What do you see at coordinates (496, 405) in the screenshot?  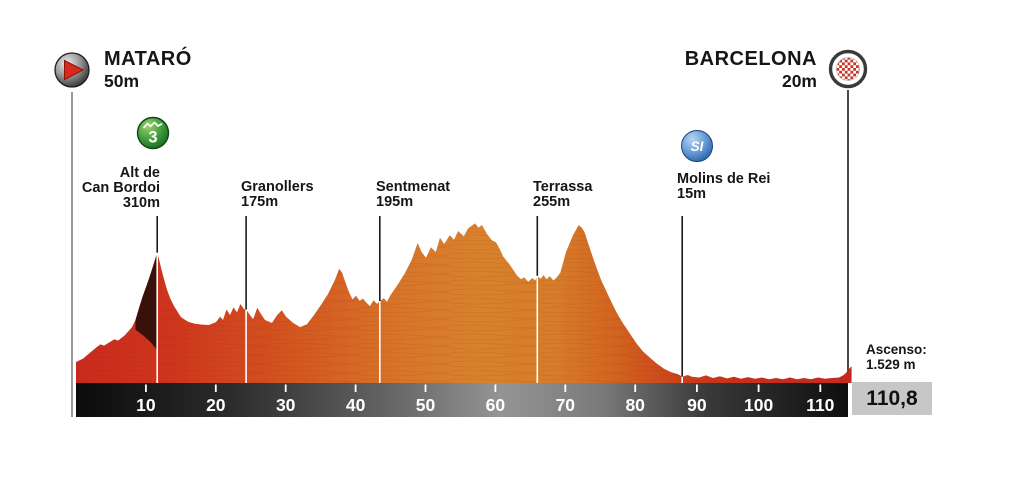 I see `axis-tick-label: 60` at bounding box center [496, 405].